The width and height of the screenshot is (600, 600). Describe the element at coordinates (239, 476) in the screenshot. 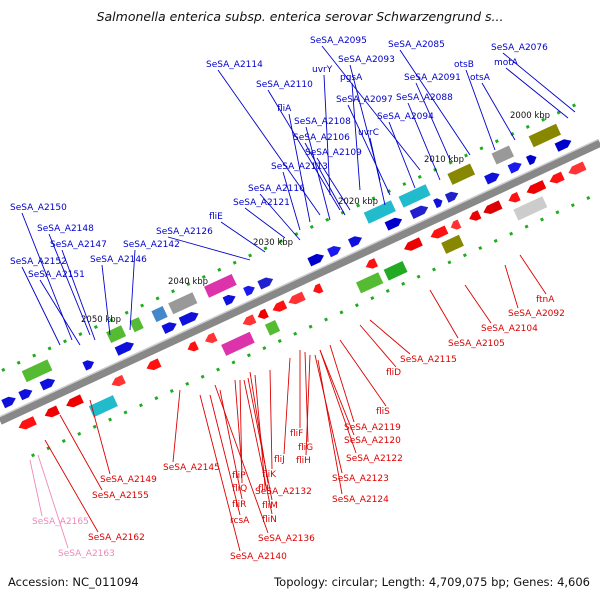

I see `reverse-gene-label: fliP` at that location.